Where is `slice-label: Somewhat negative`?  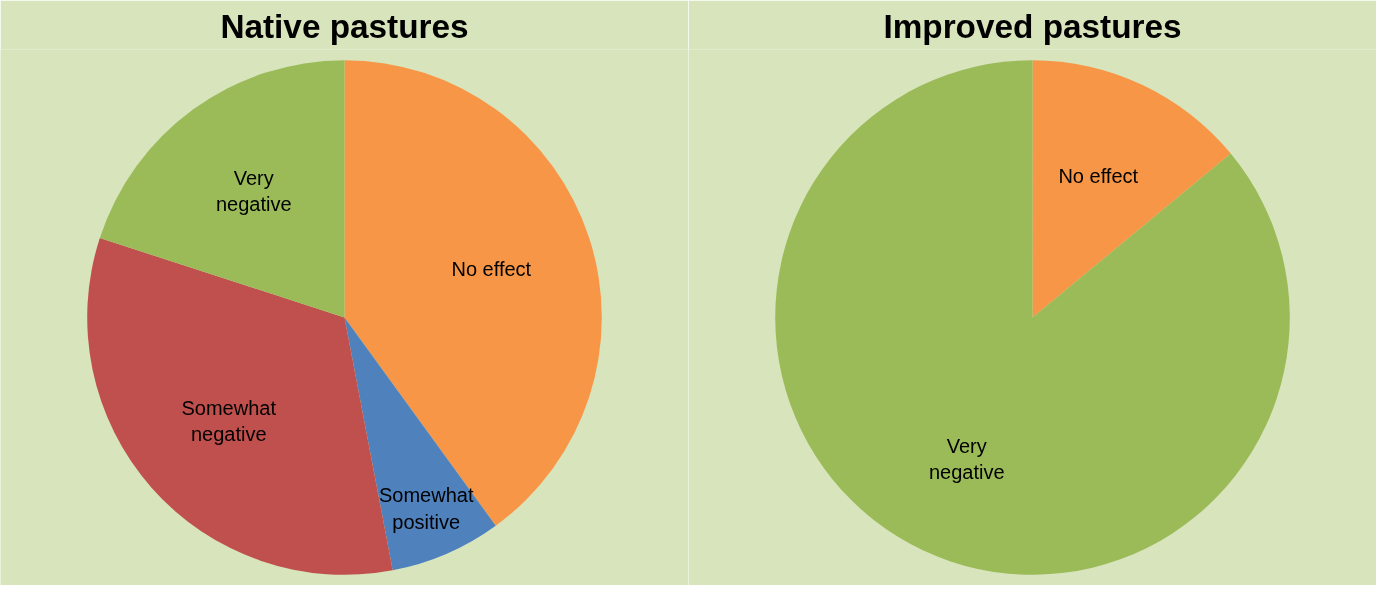 slice-label: Somewhat negative is located at coordinates (229, 420).